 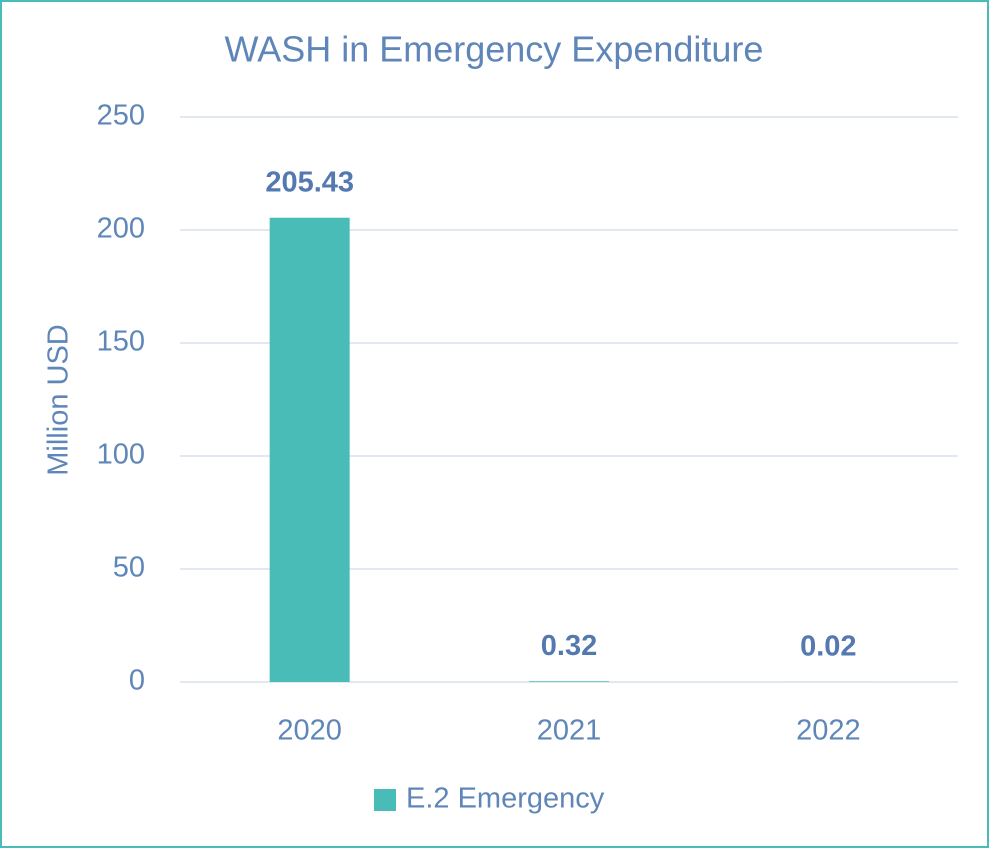 What do you see at coordinates (569, 646) in the screenshot?
I see `data-label: 0.32` at bounding box center [569, 646].